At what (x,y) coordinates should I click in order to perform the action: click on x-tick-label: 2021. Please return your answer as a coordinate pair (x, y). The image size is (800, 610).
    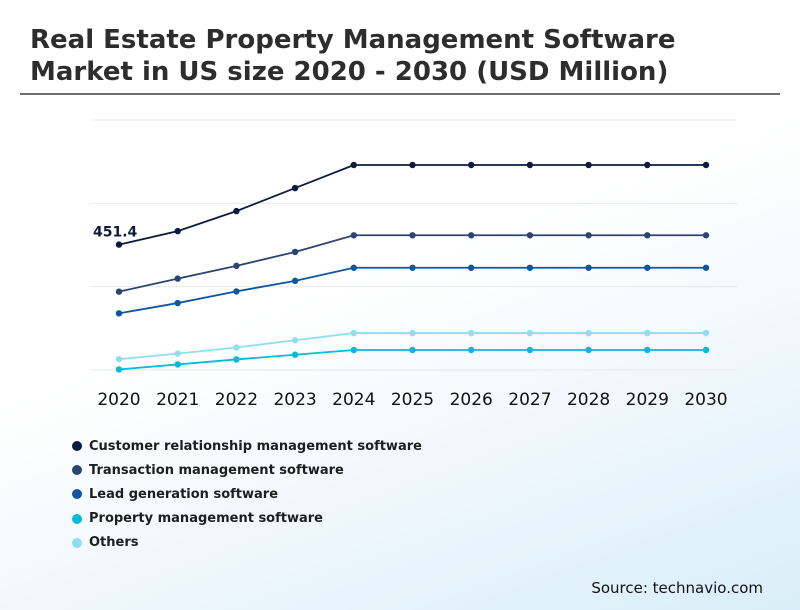
    Looking at the image, I should click on (177, 400).